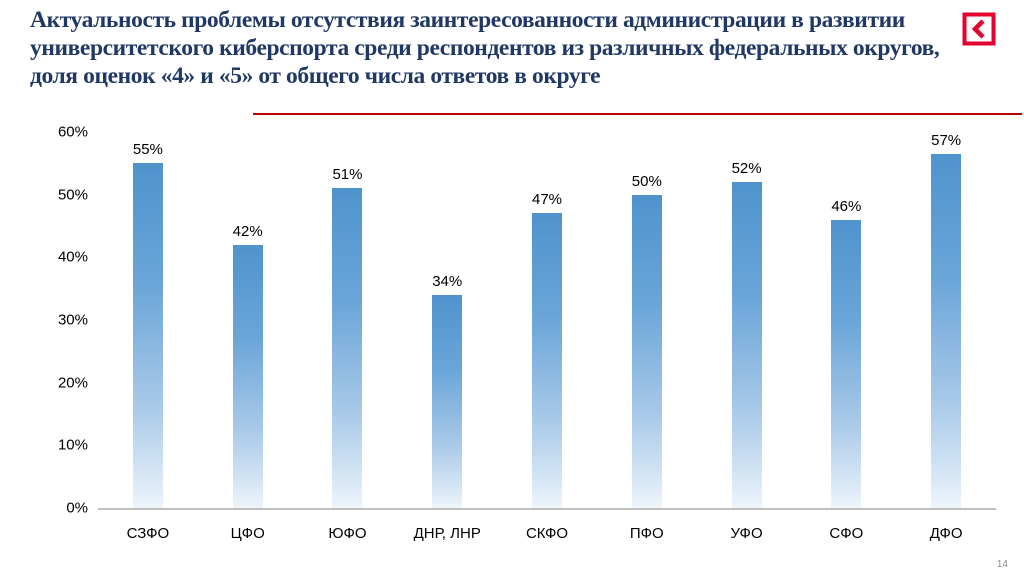 Image resolution: width=1024 pixels, height=574 pixels. Describe the element at coordinates (247, 533) in the screenshot. I see `x-axis-label: ЦФО` at that location.